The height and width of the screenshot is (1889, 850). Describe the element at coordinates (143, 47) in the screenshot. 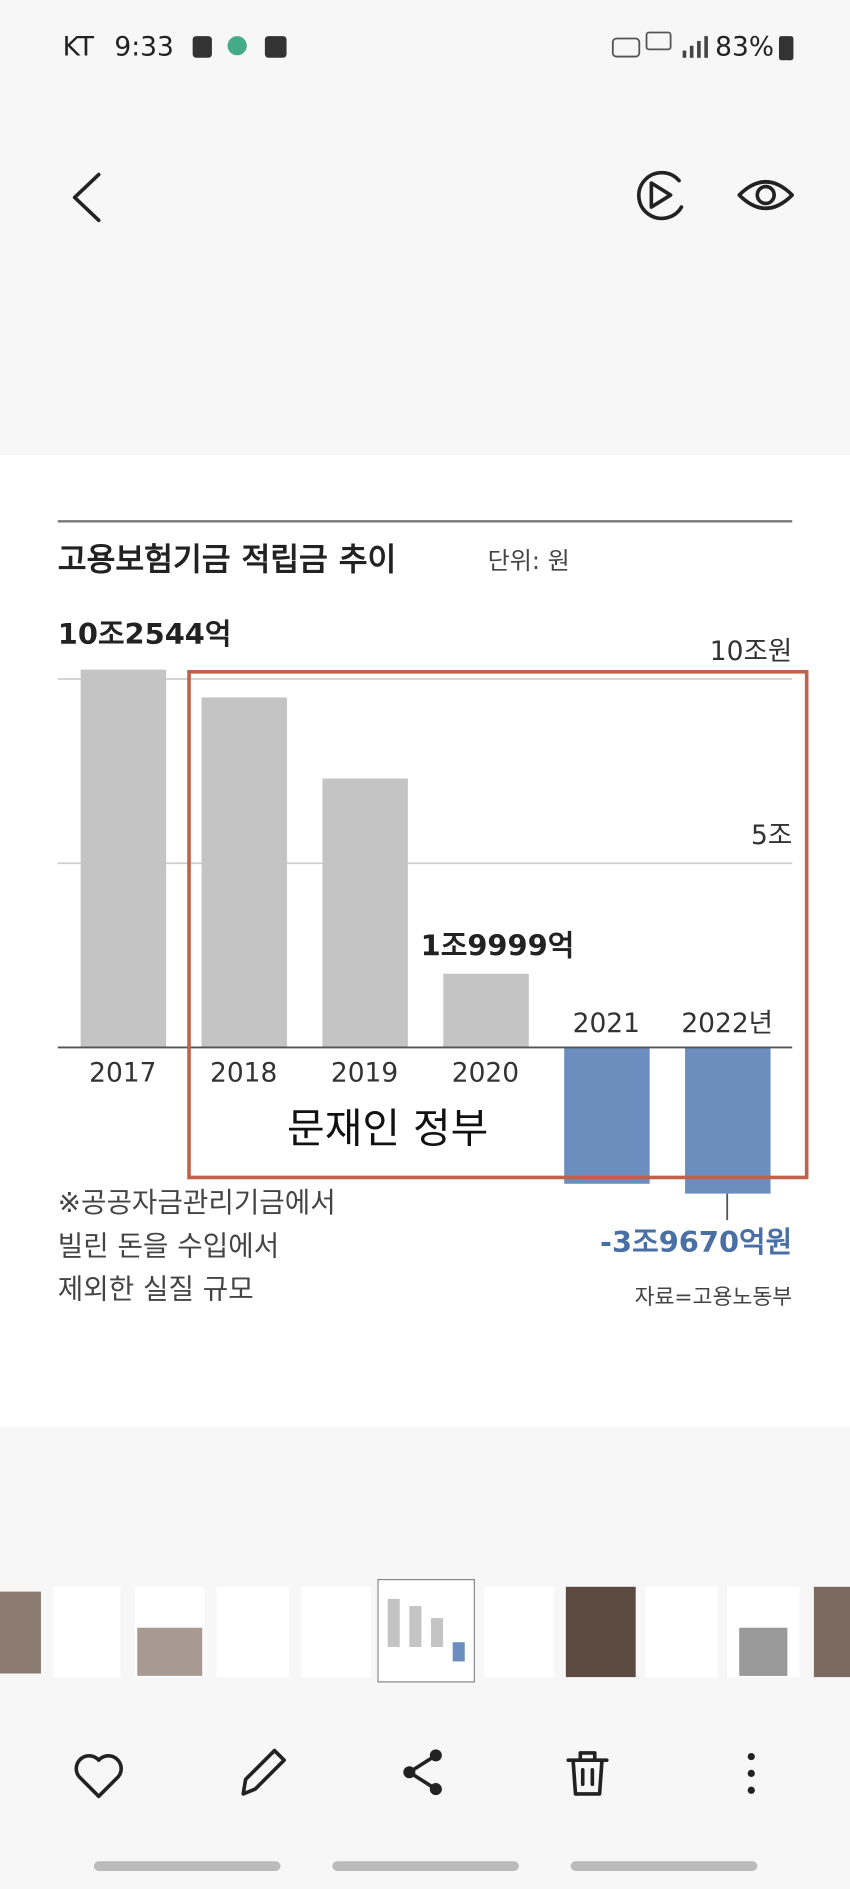

I see `clock: 9:33` at that location.